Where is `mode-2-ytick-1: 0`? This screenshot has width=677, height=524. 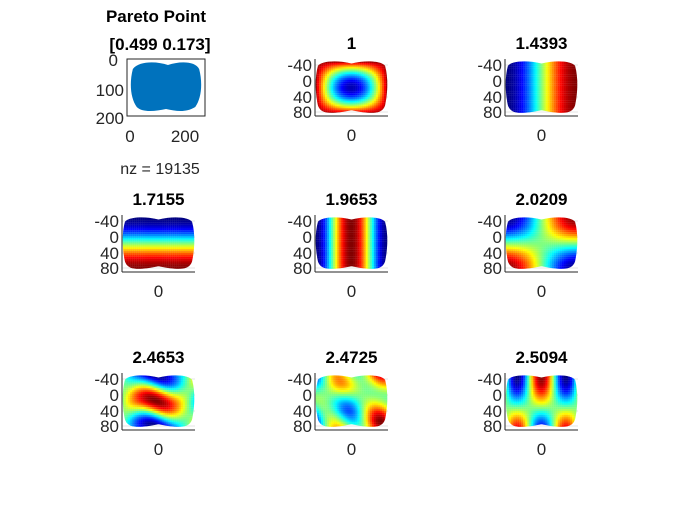 mode-2-ytick-1: 0 is located at coordinates (497, 81).